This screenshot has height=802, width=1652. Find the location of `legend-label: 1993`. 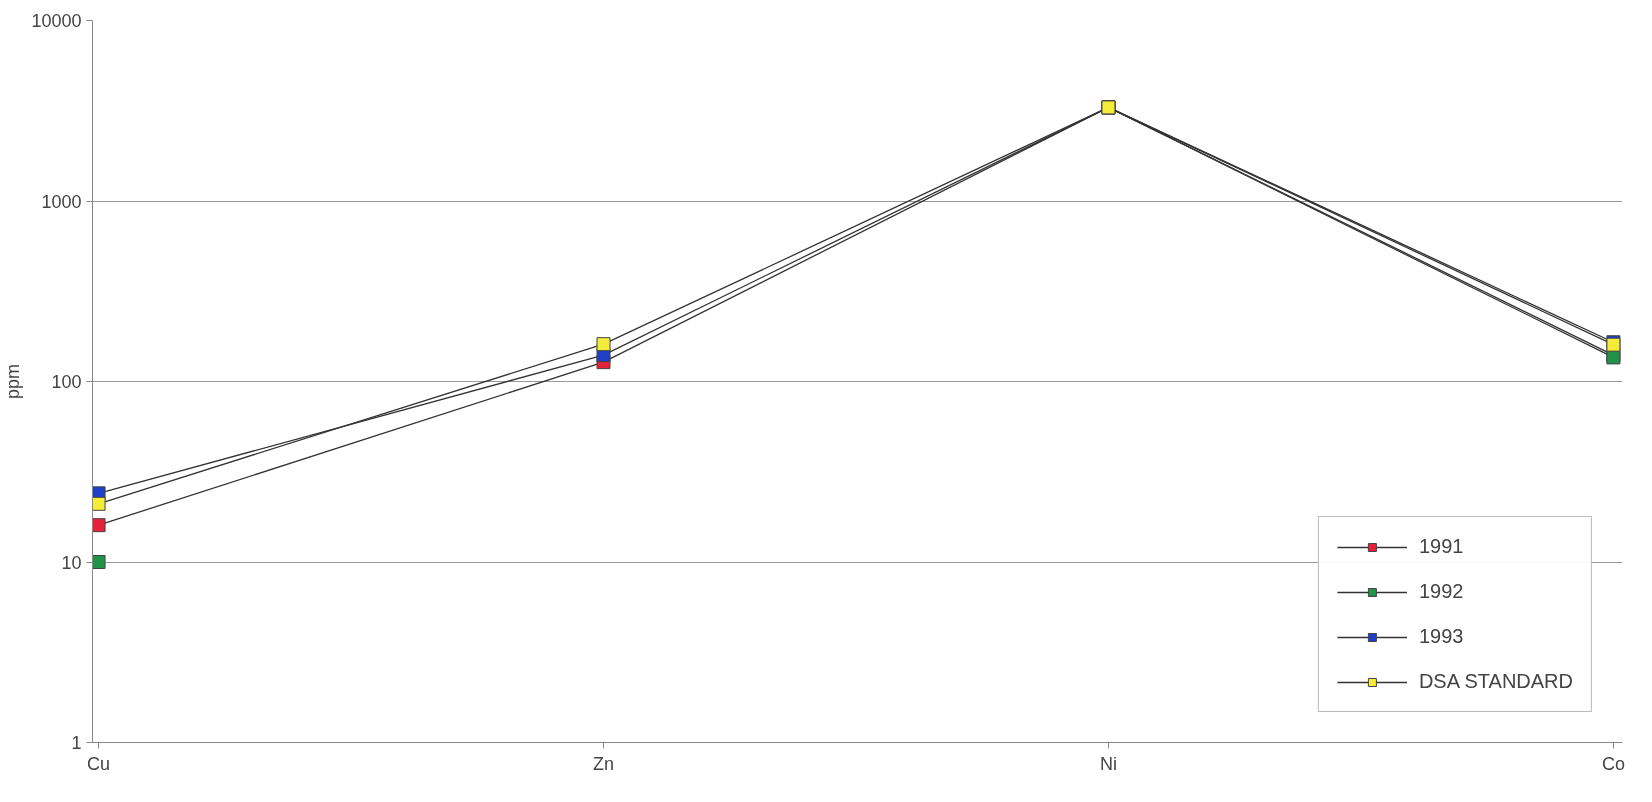

legend-label: 1993 is located at coordinates (1441, 636).